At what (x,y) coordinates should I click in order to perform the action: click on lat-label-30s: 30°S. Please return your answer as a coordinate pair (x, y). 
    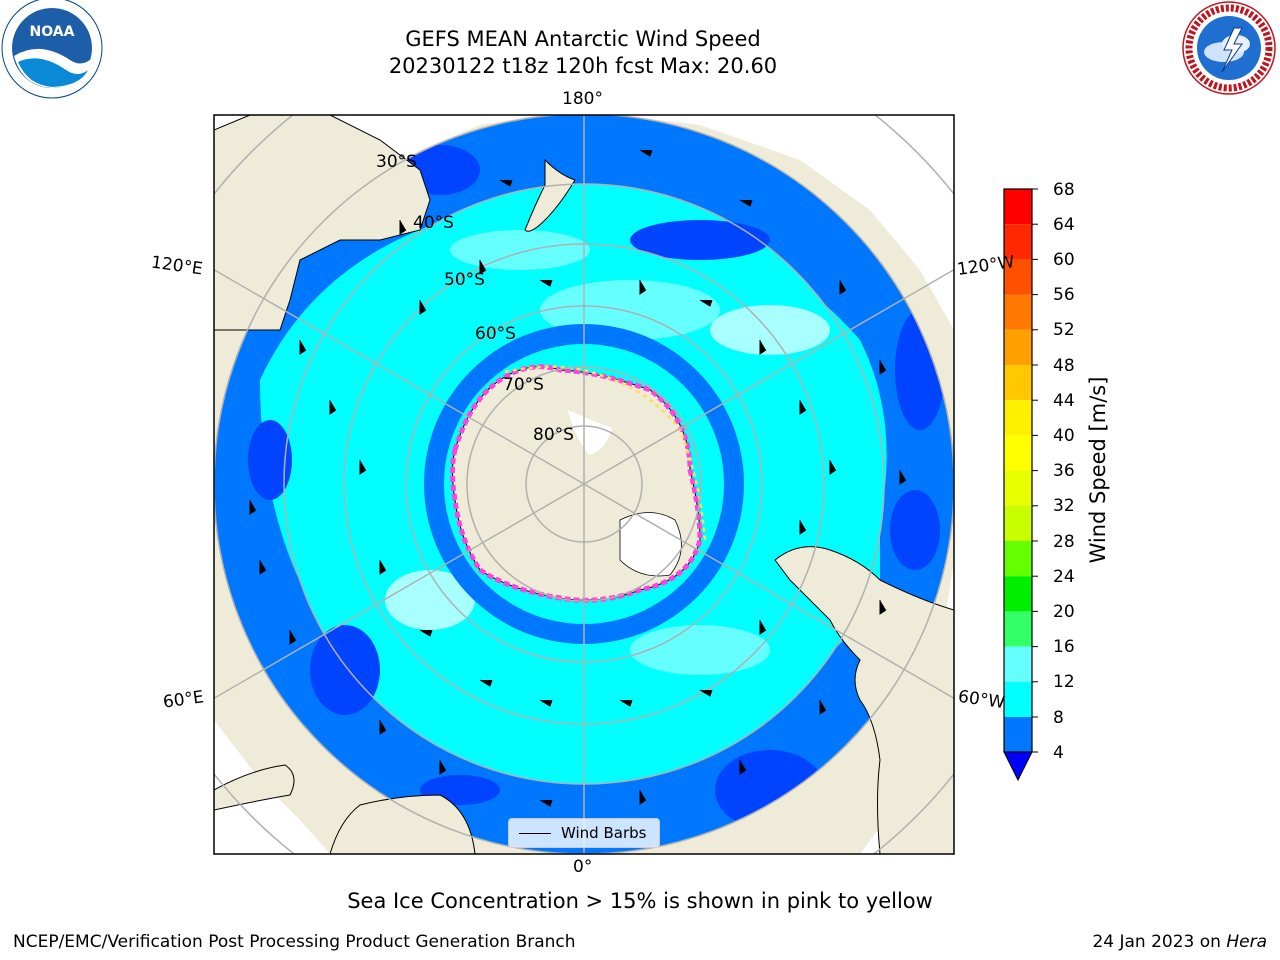
    Looking at the image, I should click on (396, 162).